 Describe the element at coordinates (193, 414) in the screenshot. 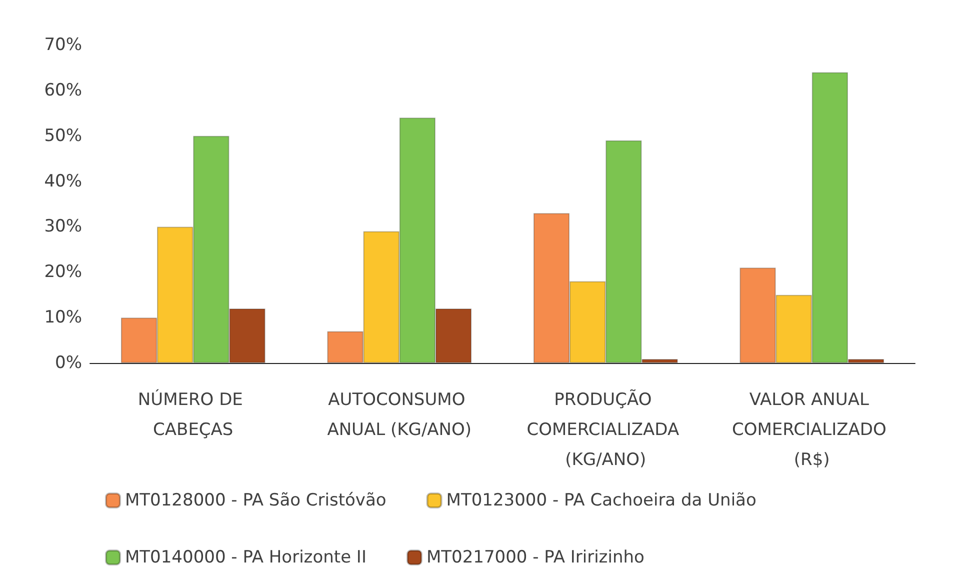

I see `x-tick-label: NÚMERO DE CABEÇAS` at that location.